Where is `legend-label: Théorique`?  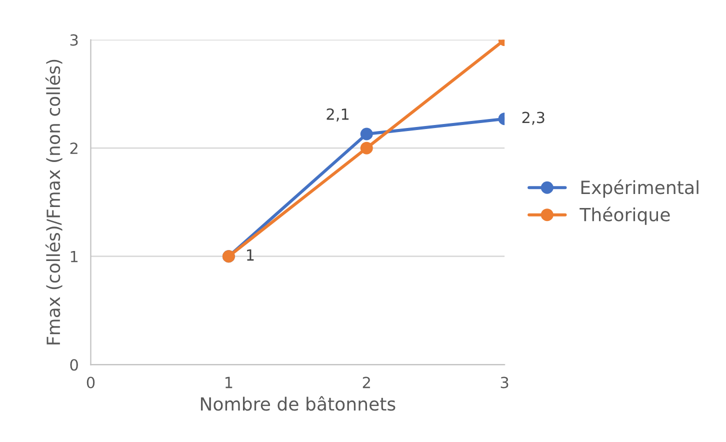
legend-label: Théorique is located at coordinates (625, 215).